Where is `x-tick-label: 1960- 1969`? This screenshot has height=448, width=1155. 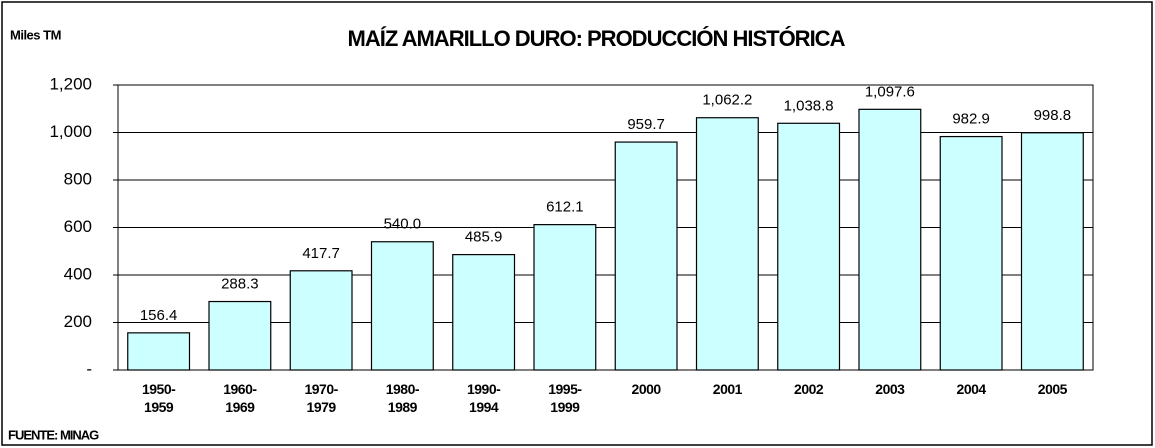
x-tick-label: 1960- 1969 is located at coordinates (240, 398).